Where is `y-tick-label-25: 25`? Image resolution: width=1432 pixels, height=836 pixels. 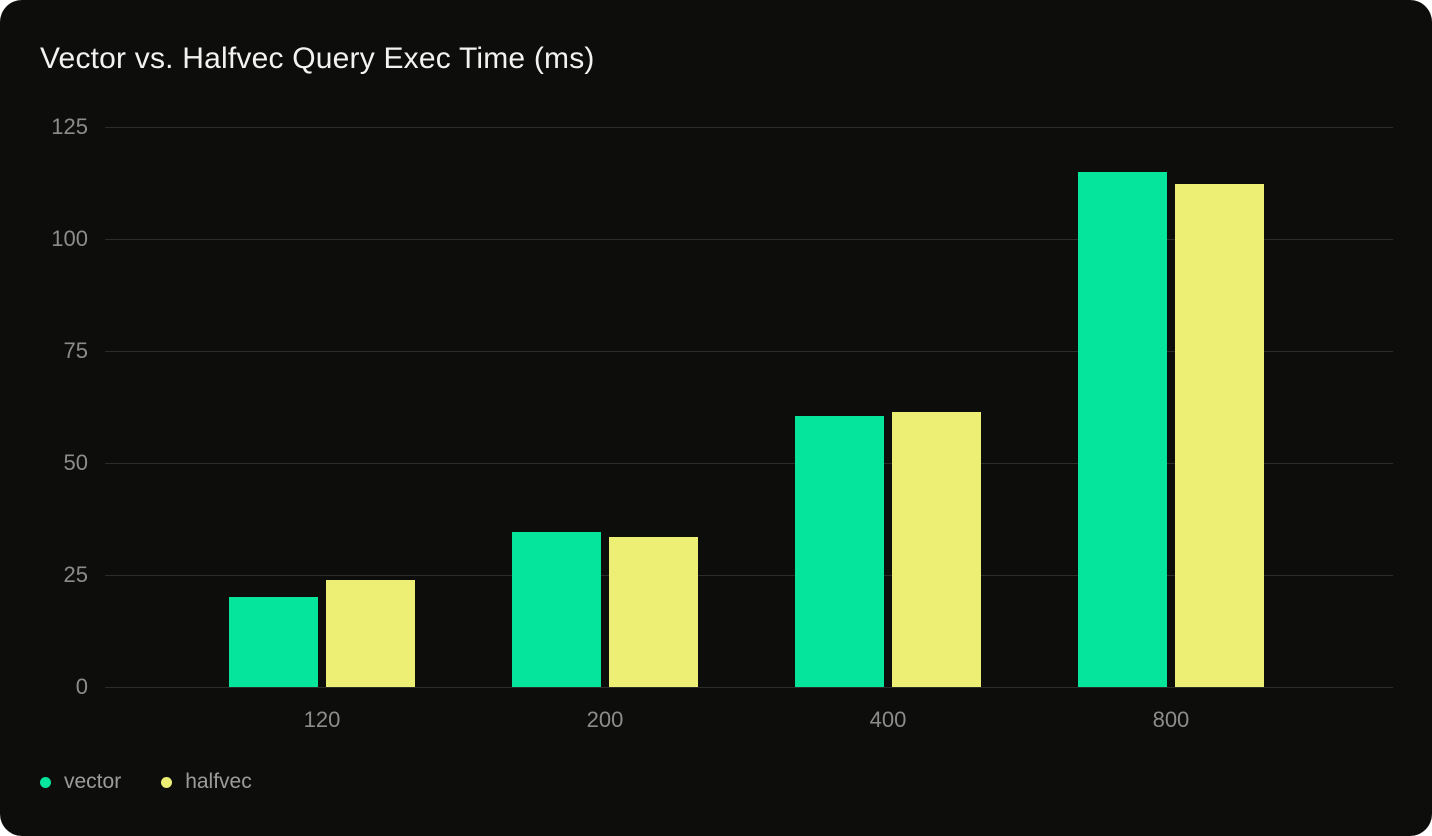 y-tick-label-25: 25 is located at coordinates (75, 574).